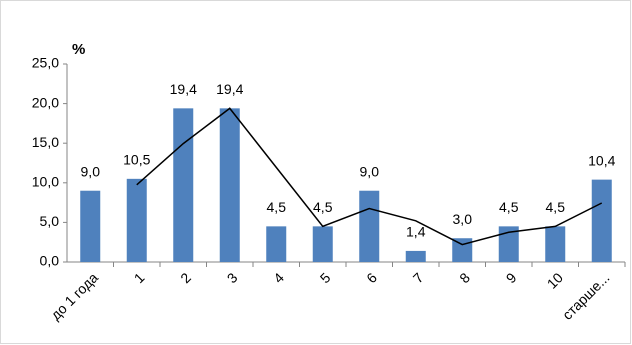  What do you see at coordinates (601, 160) in the screenshot?
I see `value-label: 10,4` at bounding box center [601, 160].